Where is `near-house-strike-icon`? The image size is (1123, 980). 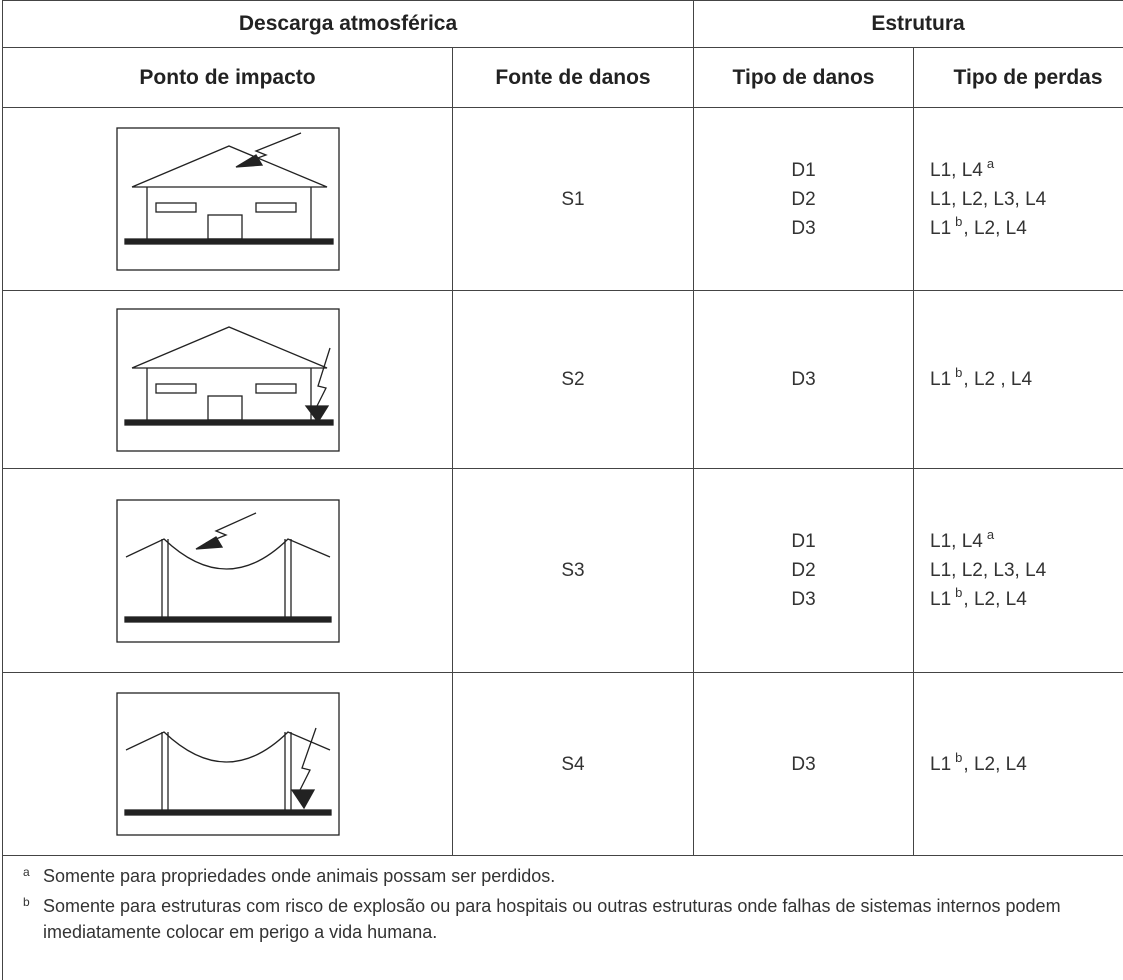 near-house-strike-icon is located at coordinates (227, 379).